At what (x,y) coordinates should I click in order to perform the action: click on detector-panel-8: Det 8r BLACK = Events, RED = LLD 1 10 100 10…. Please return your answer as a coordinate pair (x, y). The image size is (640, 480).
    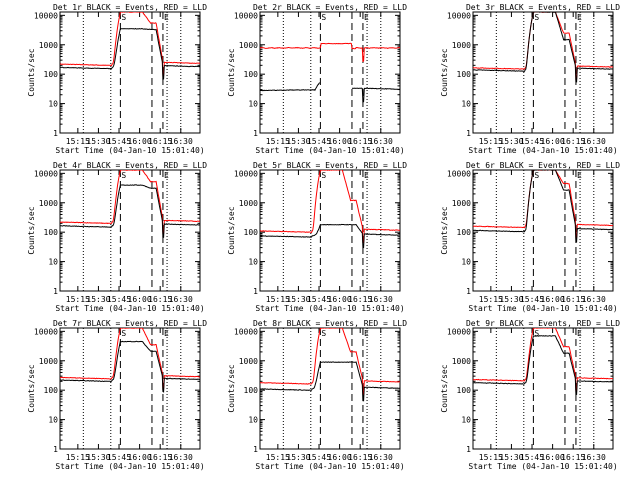
    Looking at the image, I should click on (317, 395).